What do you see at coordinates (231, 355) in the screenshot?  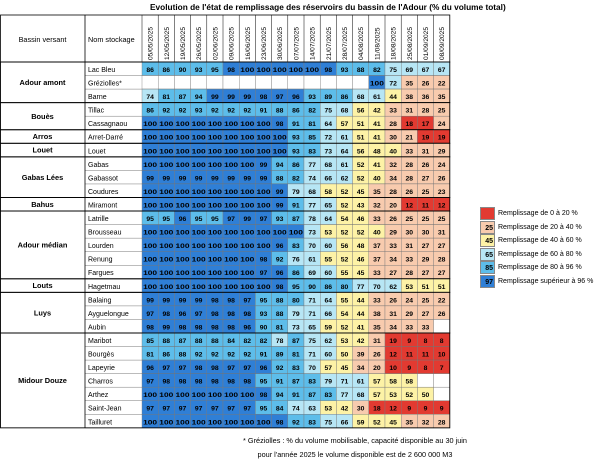 I see `cell-value: 92` at bounding box center [231, 355].